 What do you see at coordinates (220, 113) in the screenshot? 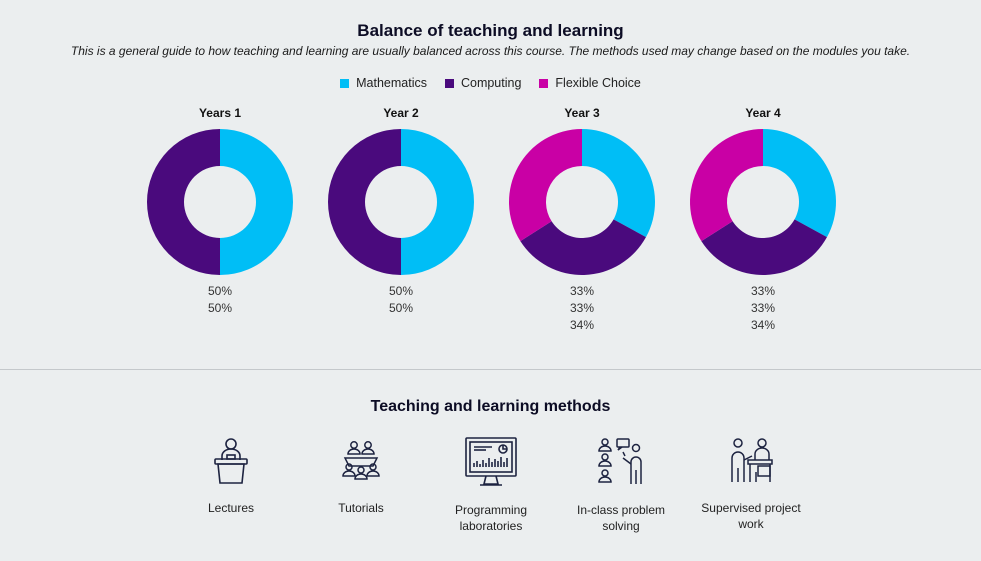
I see `chart-year-title: Years 1` at bounding box center [220, 113].